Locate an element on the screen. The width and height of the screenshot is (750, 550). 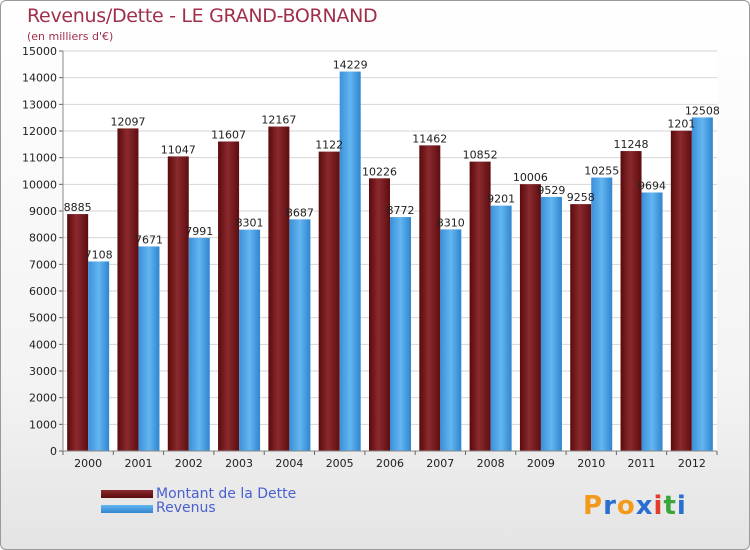
x-tick-label: 2011 is located at coordinates (642, 463).